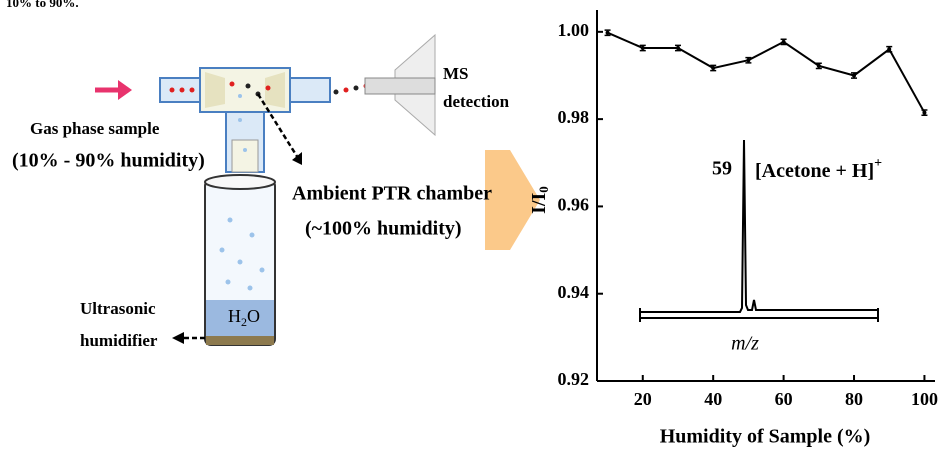 The image size is (944, 450). I want to click on inset-axis, so click(759, 315).